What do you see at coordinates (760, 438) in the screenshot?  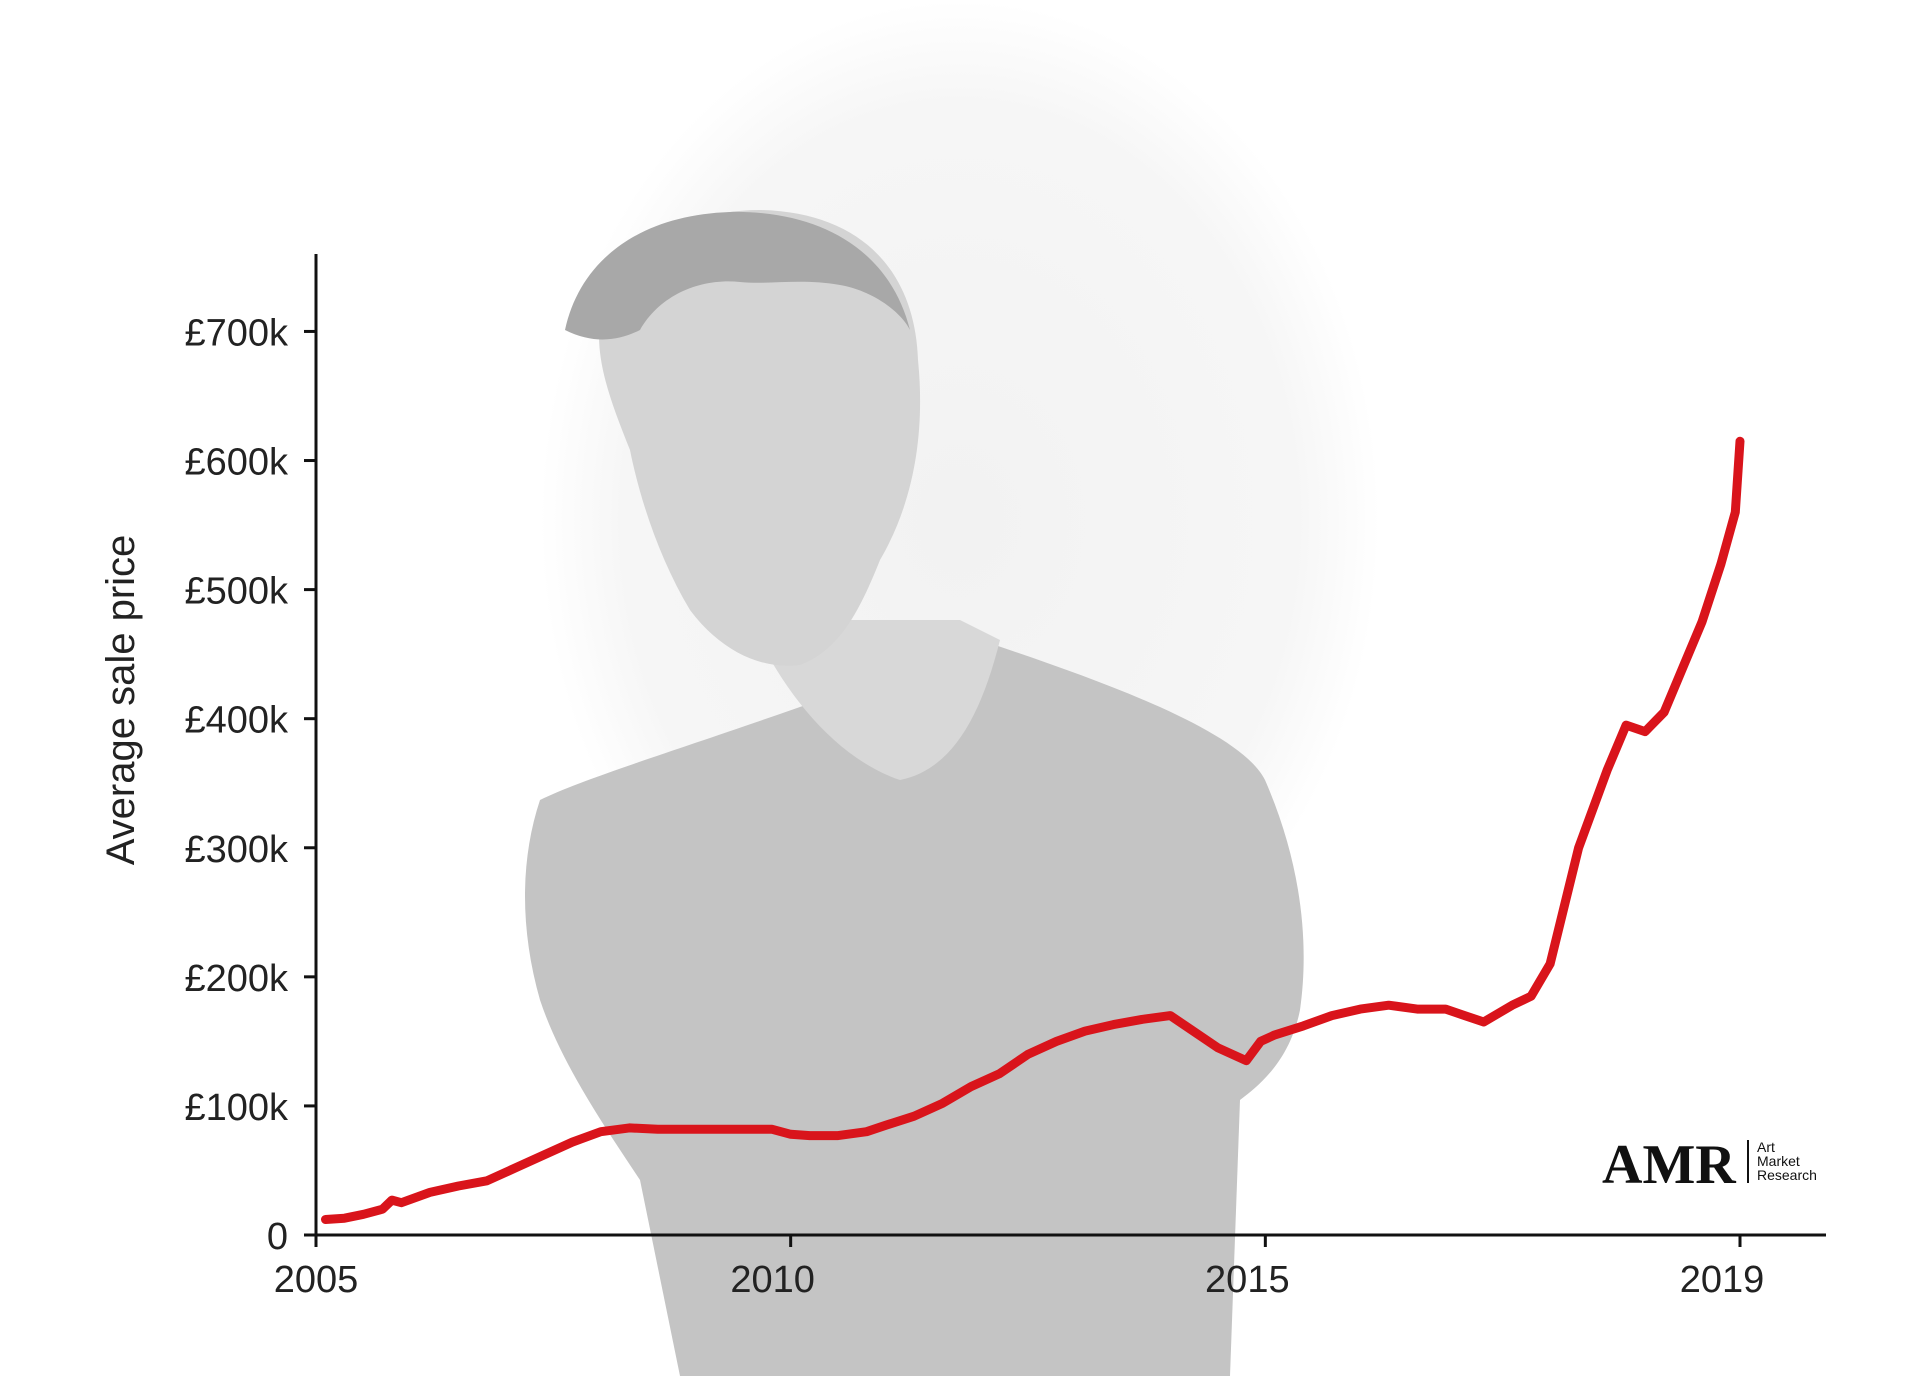 I see `portrait-head` at bounding box center [760, 438].